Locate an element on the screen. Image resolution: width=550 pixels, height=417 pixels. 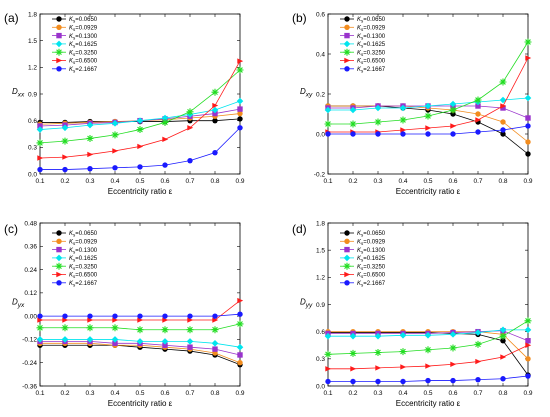
y-axis-title-subscript: xx is located at coordinates (21, 95).